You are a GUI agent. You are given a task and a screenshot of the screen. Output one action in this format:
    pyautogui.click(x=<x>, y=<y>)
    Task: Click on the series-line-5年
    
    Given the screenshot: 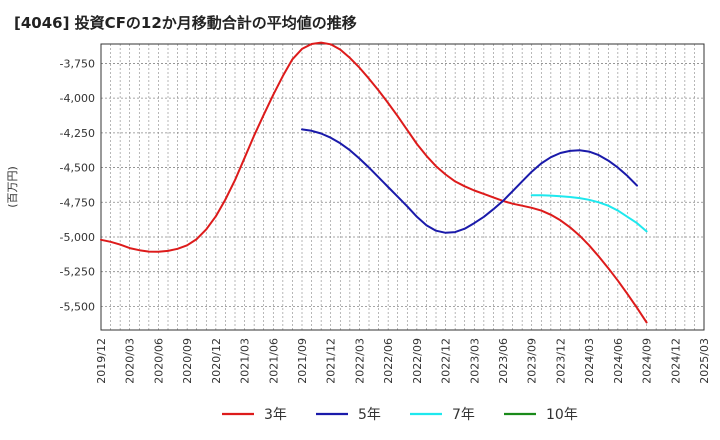 What is the action you would take?
    pyautogui.click(x=469, y=181)
    